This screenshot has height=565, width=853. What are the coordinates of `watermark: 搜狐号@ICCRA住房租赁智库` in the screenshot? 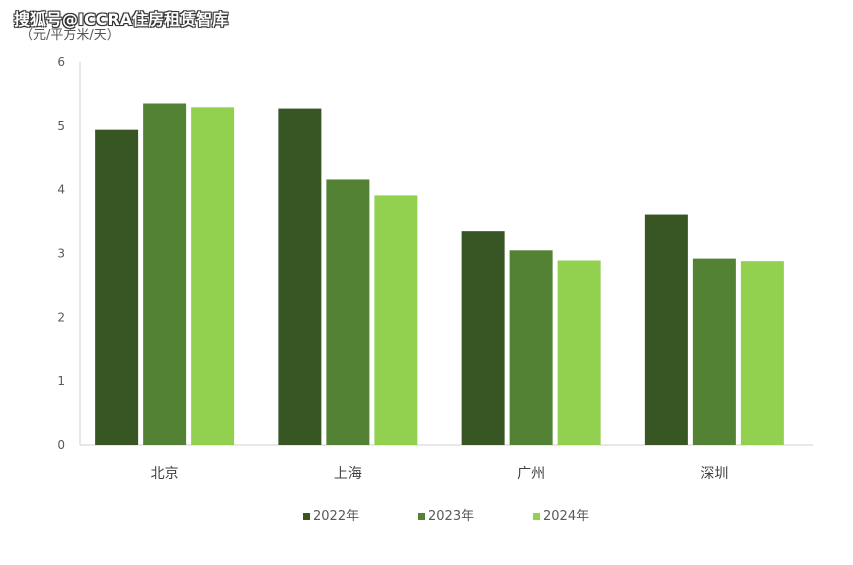 It's located at (121, 19).